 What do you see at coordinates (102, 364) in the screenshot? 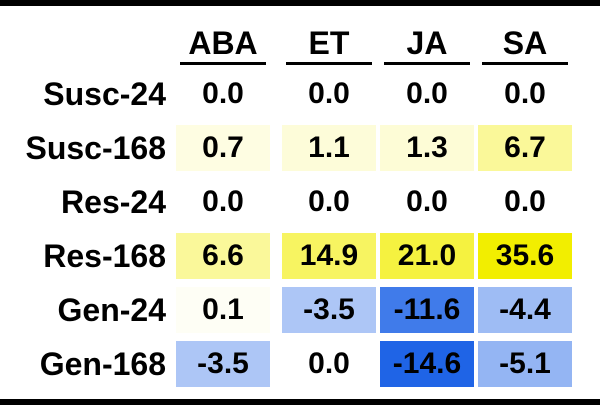
I see `row-label: Gen-168` at bounding box center [102, 364].